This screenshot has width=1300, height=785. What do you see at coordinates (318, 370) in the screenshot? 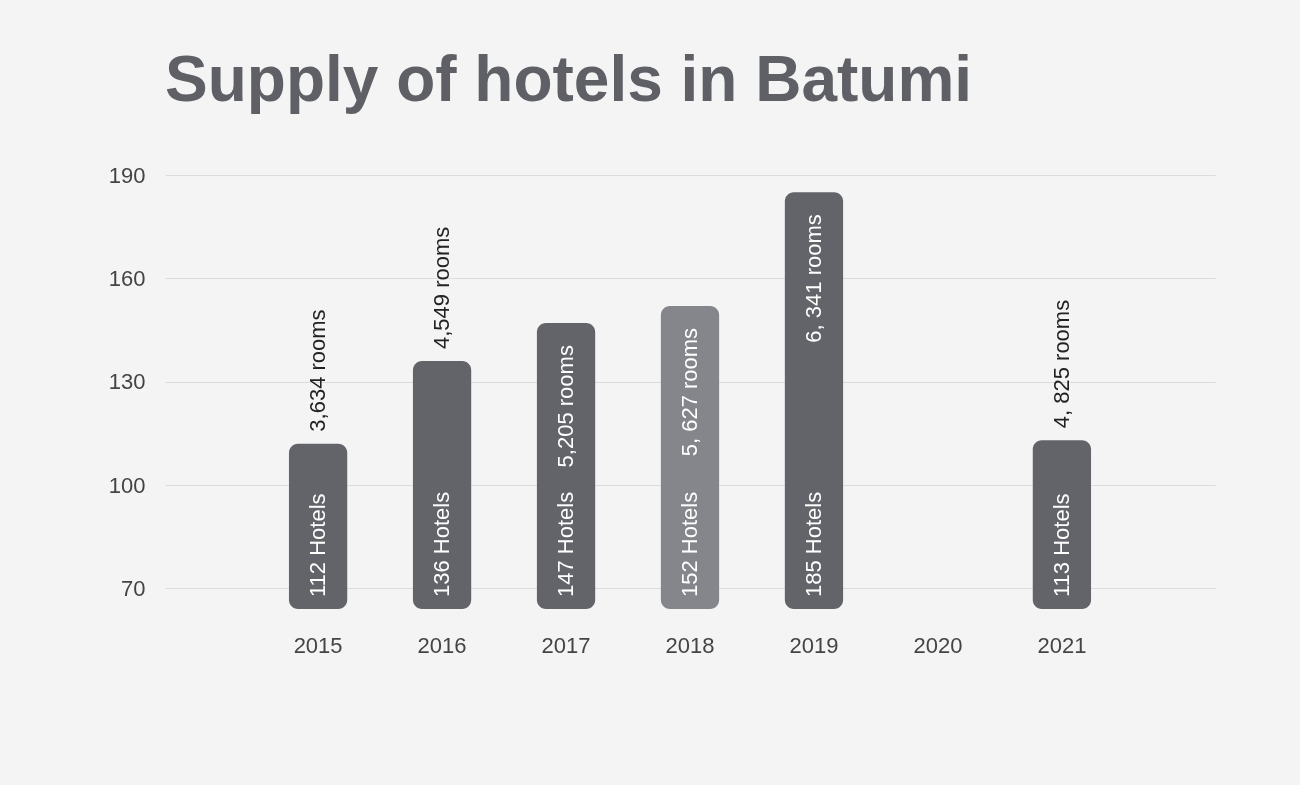
I see `annotation: 3,634 rooms` at bounding box center [318, 370].